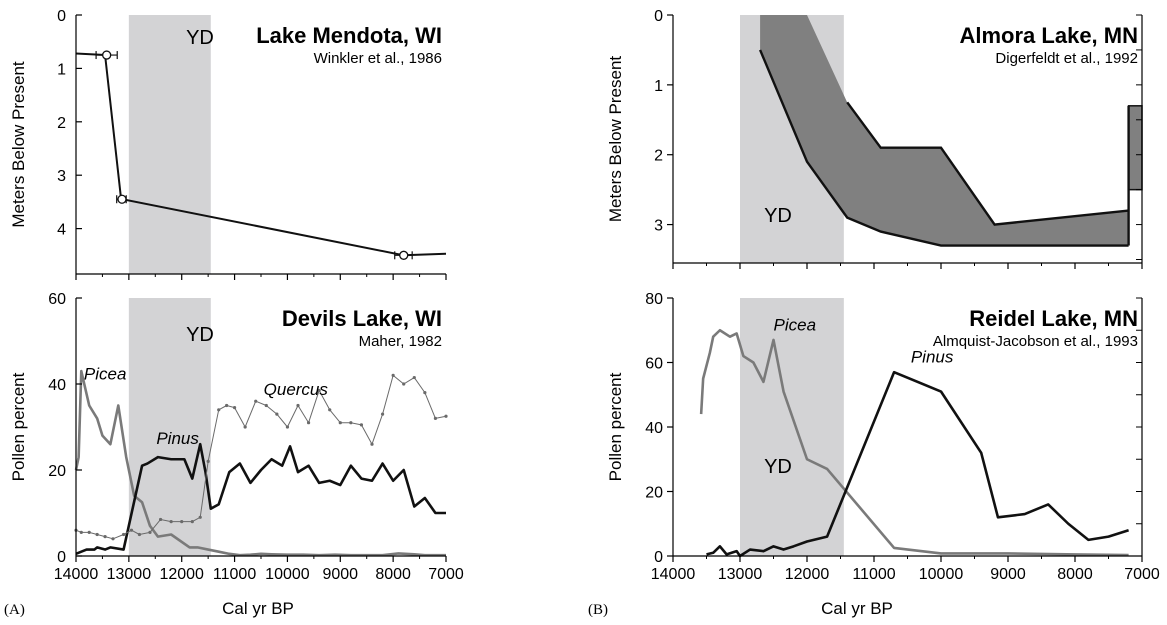 The image size is (1167, 625). Describe the element at coordinates (287, 574) in the screenshot. I see `x-tick-label: 10000` at that location.